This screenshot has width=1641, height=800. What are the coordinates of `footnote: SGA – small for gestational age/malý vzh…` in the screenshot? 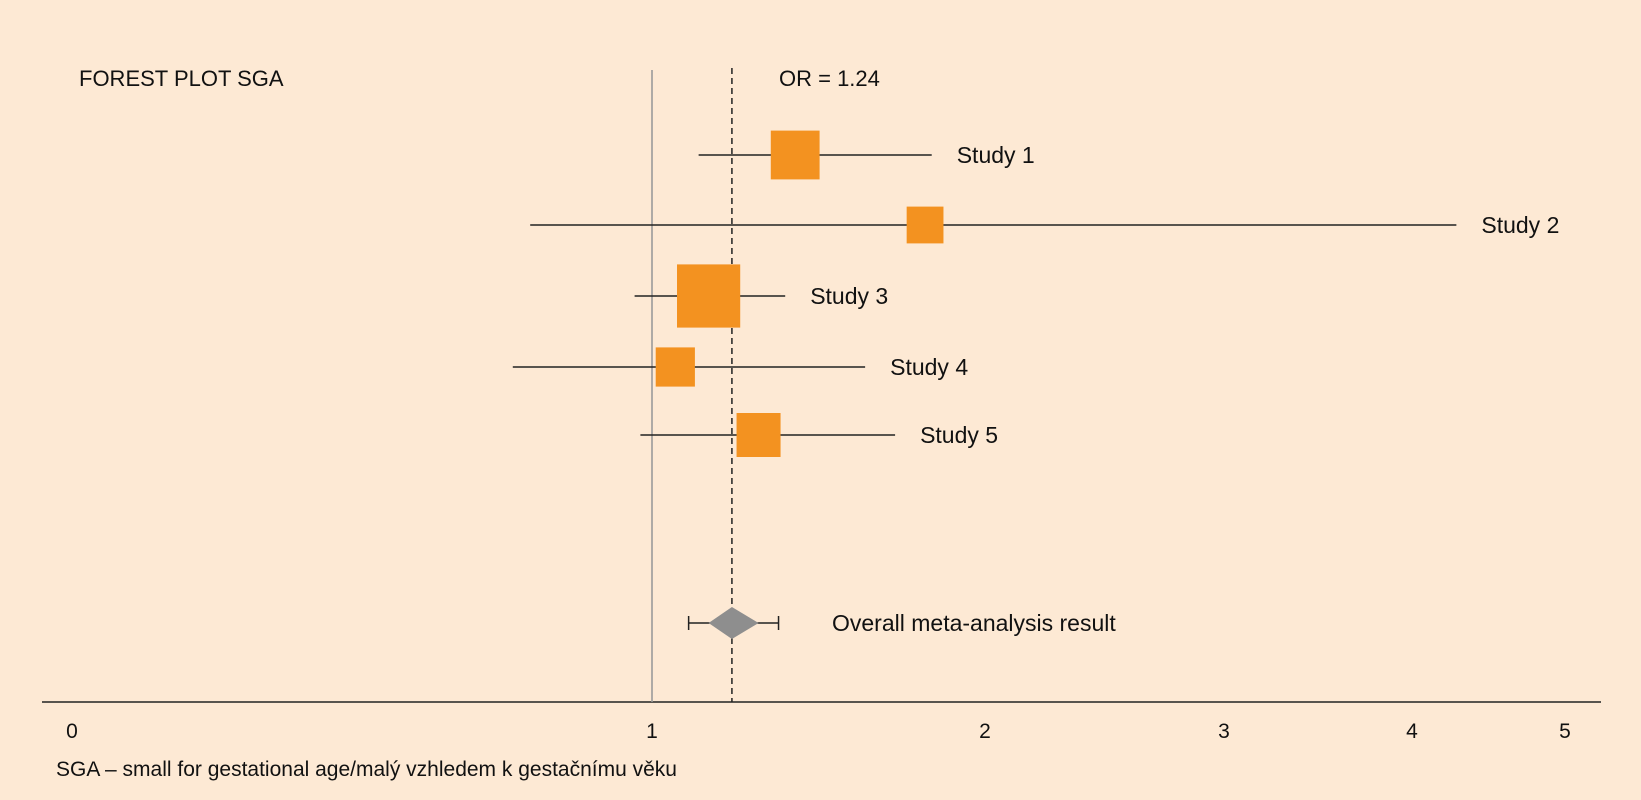 It's located at (366, 769).